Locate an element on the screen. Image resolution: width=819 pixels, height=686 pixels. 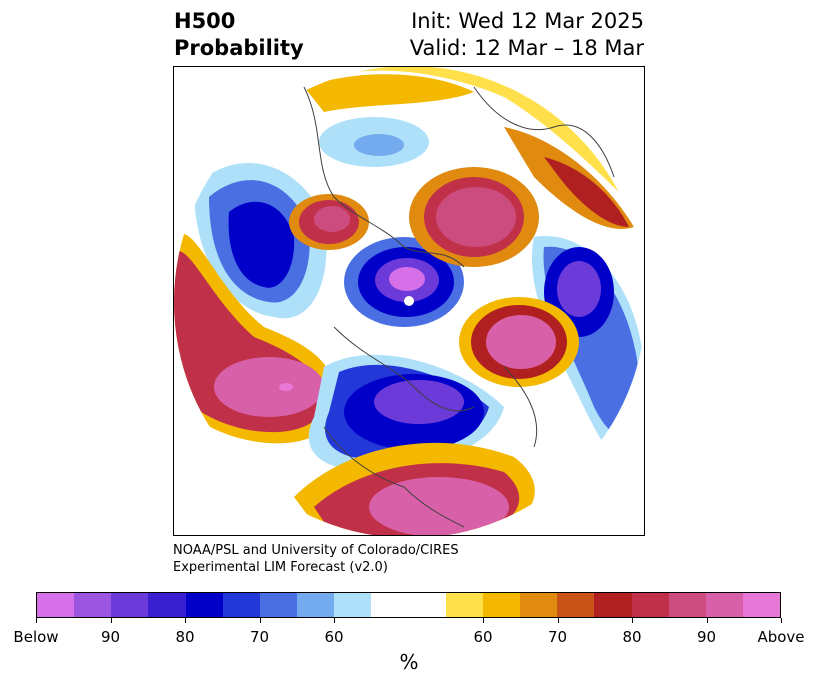
valid-range: Valid: 12 Mar – 18 Mar is located at coordinates (526, 48).